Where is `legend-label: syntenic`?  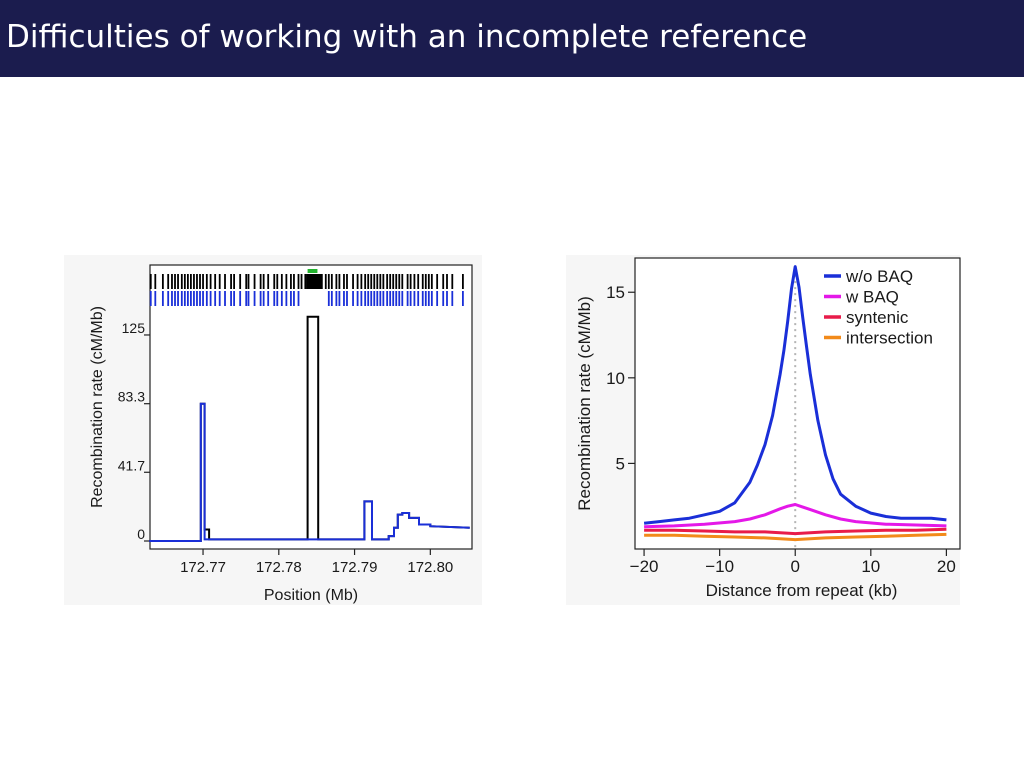 legend-label: syntenic is located at coordinates (877, 317).